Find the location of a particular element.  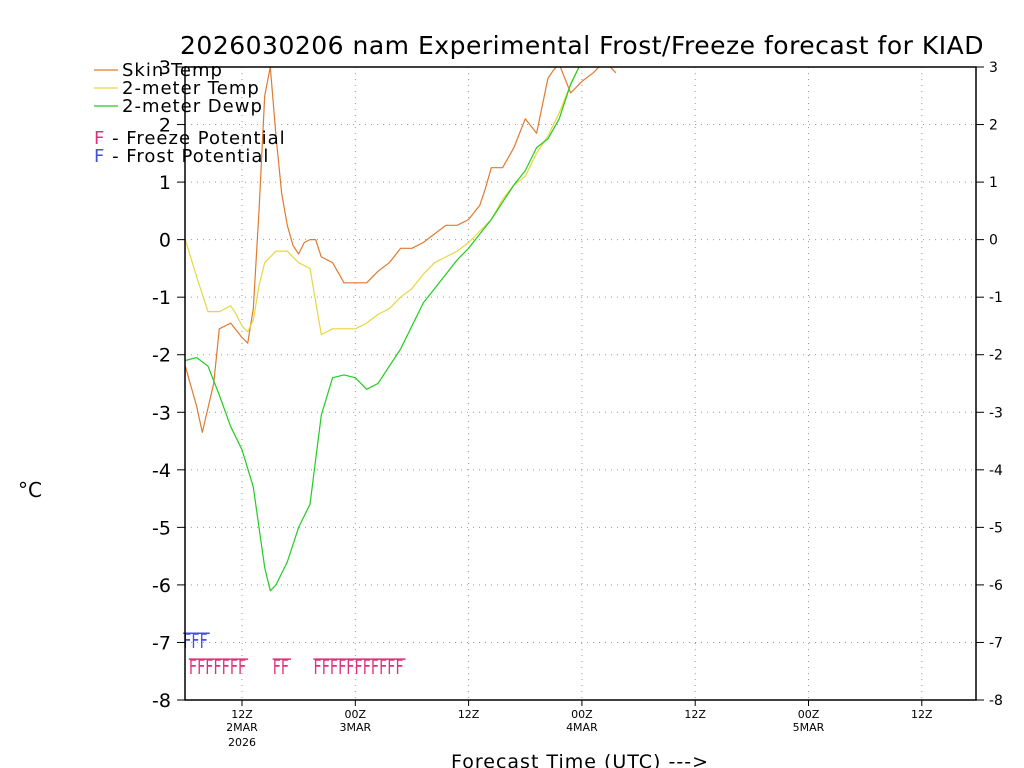

y-tick-label-right: 0 is located at coordinates (993, 241).